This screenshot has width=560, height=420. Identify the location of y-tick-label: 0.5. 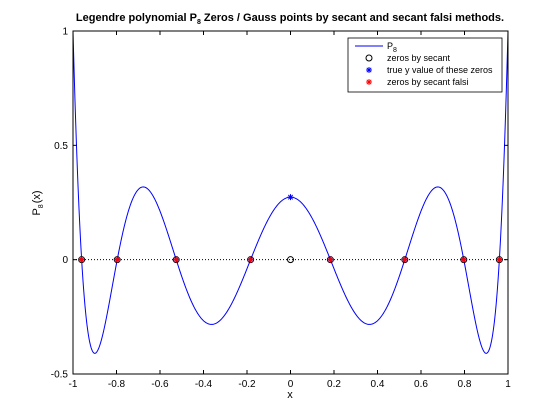
(61, 146).